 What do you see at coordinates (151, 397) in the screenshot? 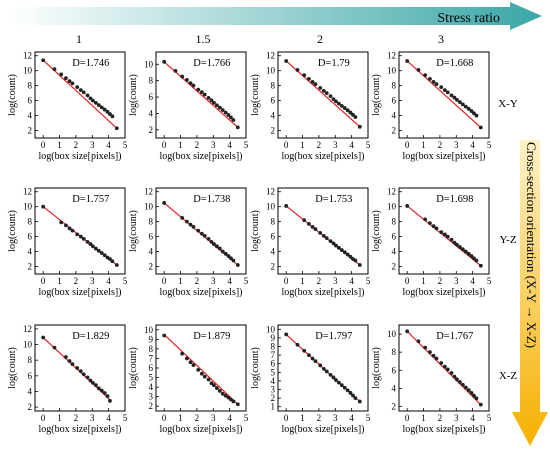
I see `y-tick-label: 3` at bounding box center [151, 397].